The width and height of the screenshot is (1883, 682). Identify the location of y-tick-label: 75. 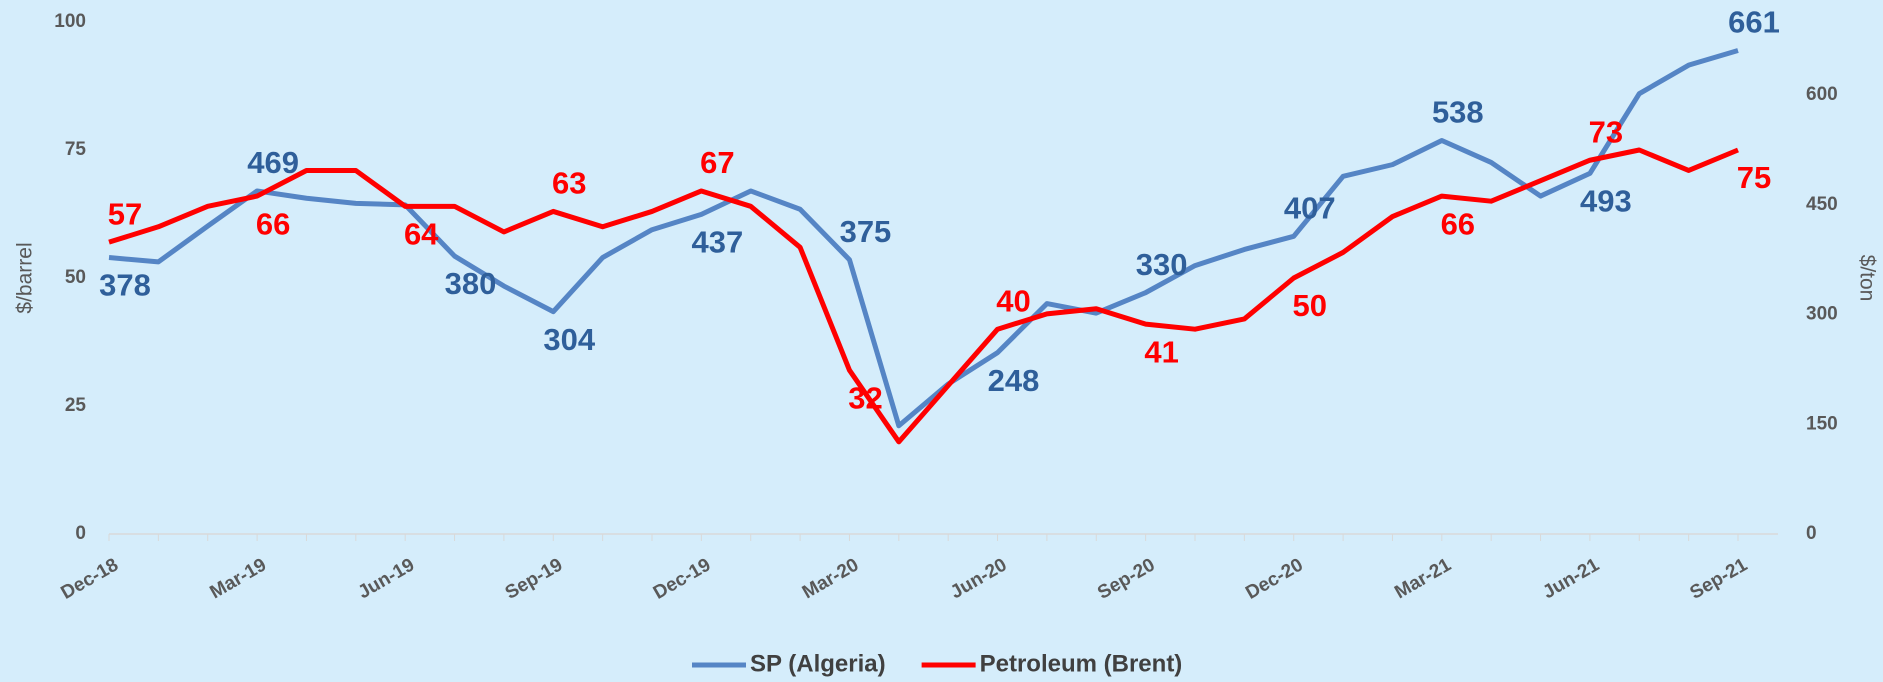
(76, 149).